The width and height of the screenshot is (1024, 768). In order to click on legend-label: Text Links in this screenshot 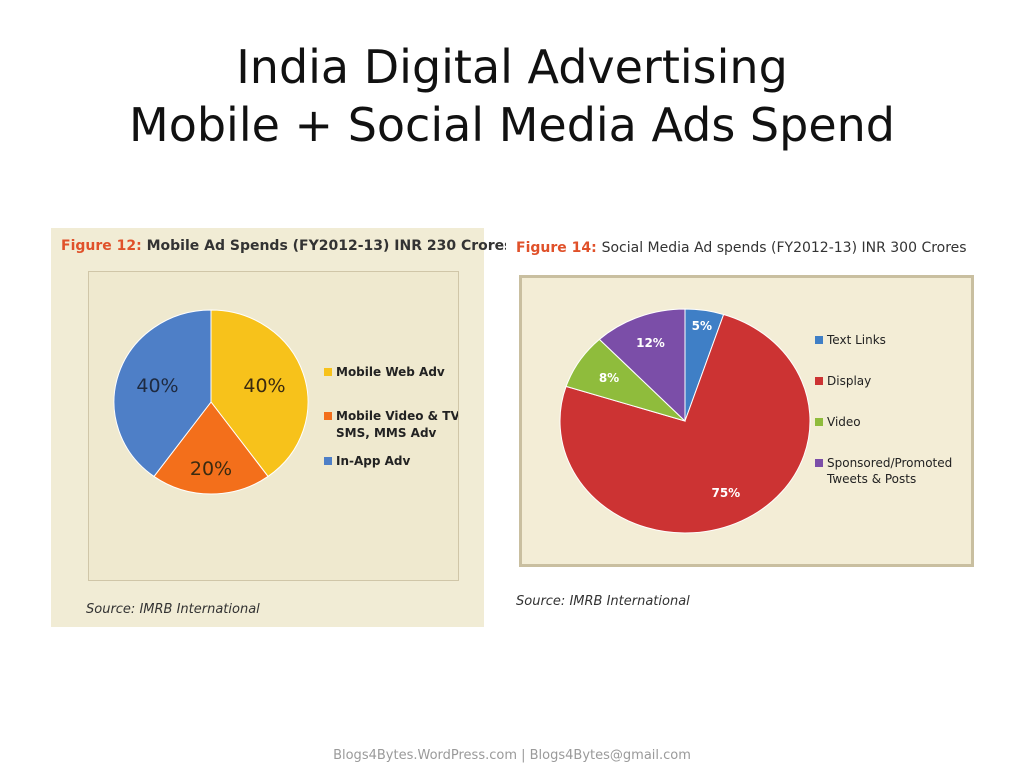, I will do `click(856, 340)`.